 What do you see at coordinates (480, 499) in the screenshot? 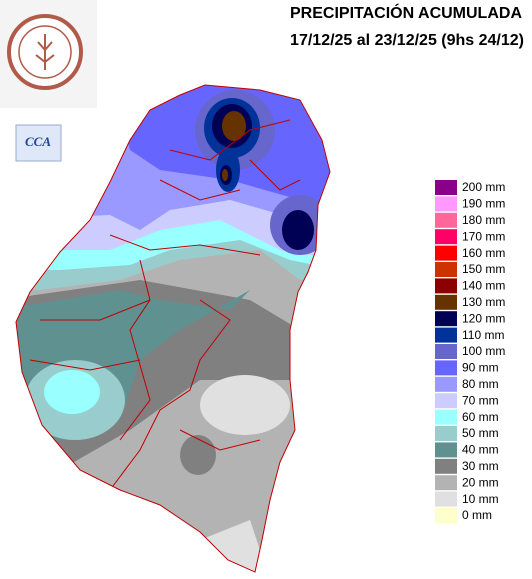
I see `legend-label: 10 mm` at bounding box center [480, 499].